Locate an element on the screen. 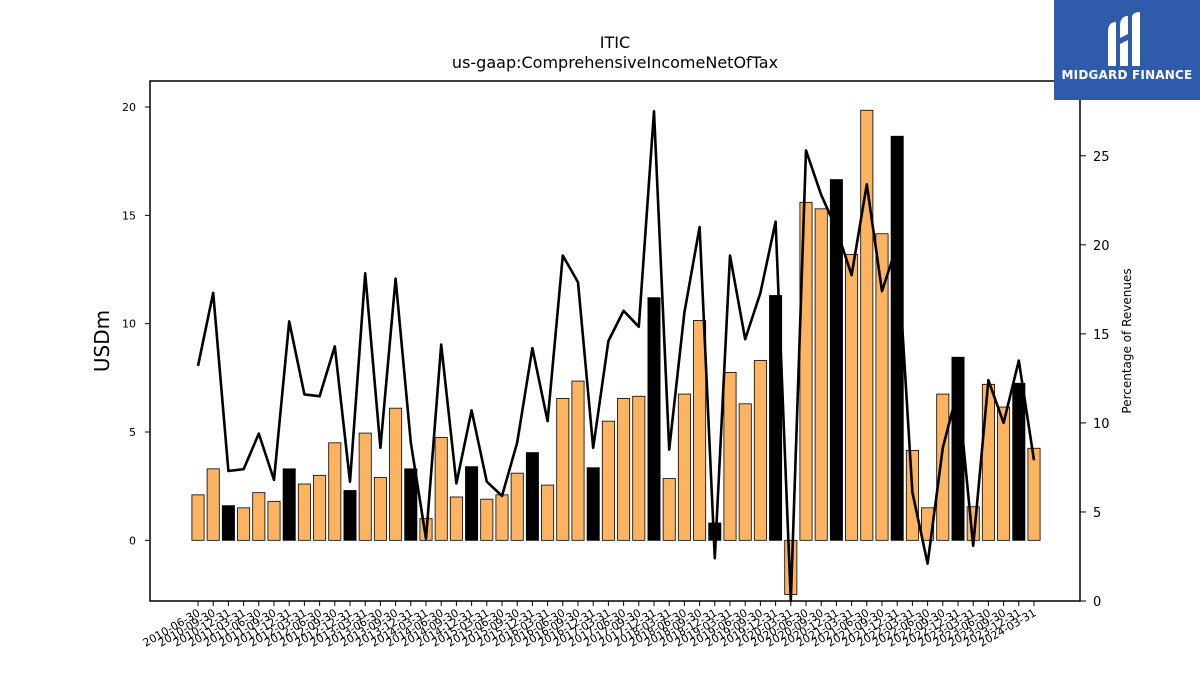  y-tick-label: 5 is located at coordinates (132, 432).